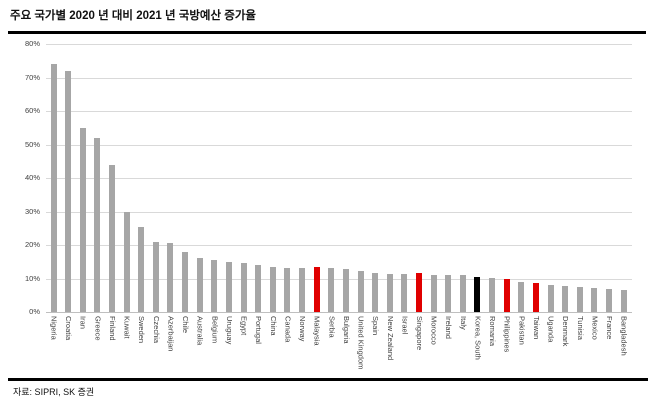 Image resolution: width=666 pixels, height=411 pixels. I want to click on y-axis-tick-label: 80%, so click(32, 43).